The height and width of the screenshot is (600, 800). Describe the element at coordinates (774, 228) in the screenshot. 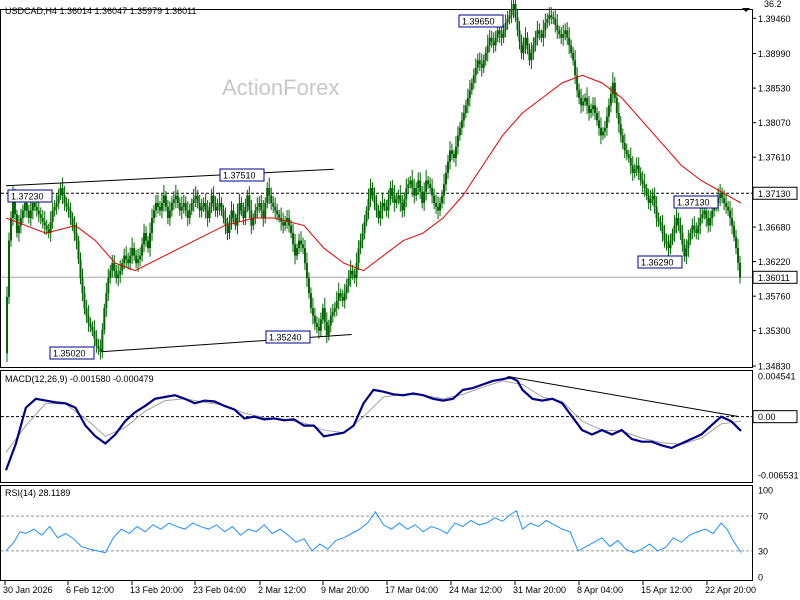

I see `price-y-tick-label: 1.36680` at that location.